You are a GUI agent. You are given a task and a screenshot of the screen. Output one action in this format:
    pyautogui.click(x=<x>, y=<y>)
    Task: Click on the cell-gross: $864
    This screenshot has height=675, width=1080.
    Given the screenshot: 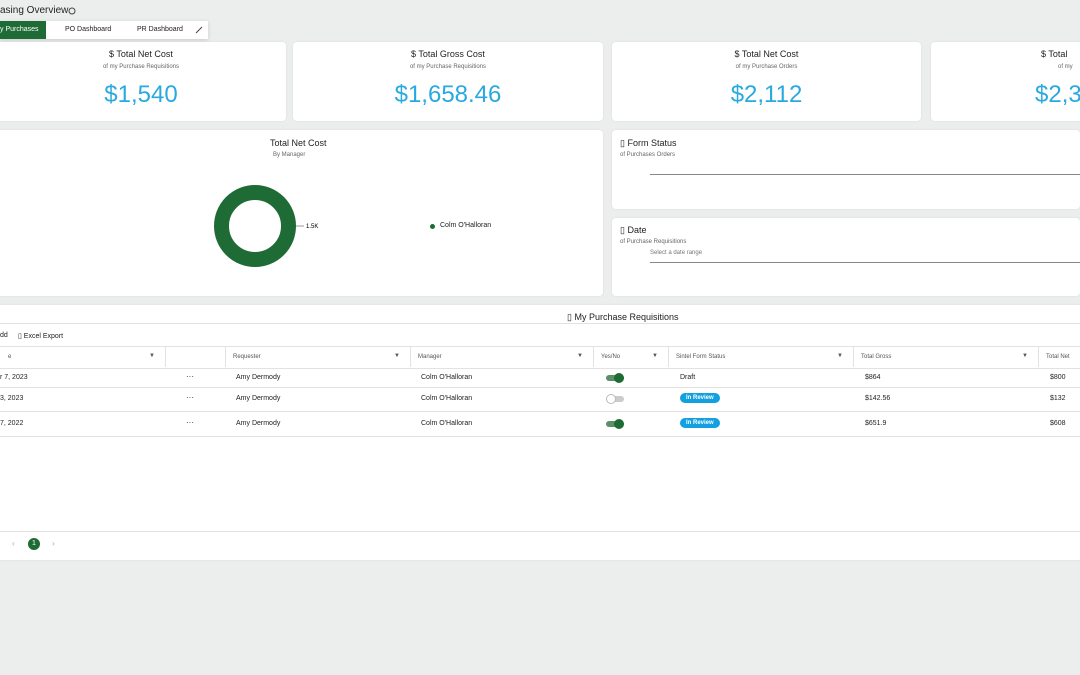 What is the action you would take?
    pyautogui.click(x=873, y=377)
    